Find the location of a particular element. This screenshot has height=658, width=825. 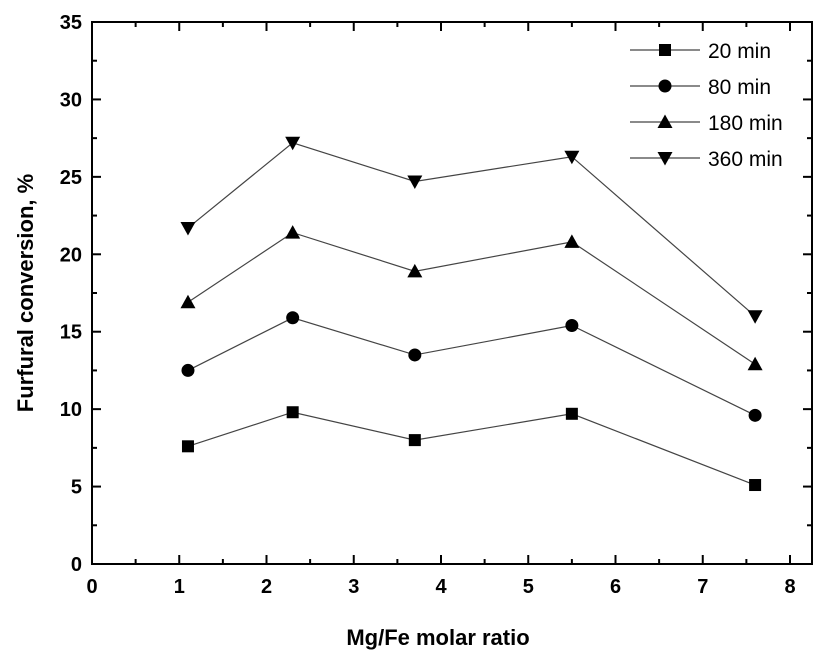

y-tick-label: 35 is located at coordinates (71, 23).